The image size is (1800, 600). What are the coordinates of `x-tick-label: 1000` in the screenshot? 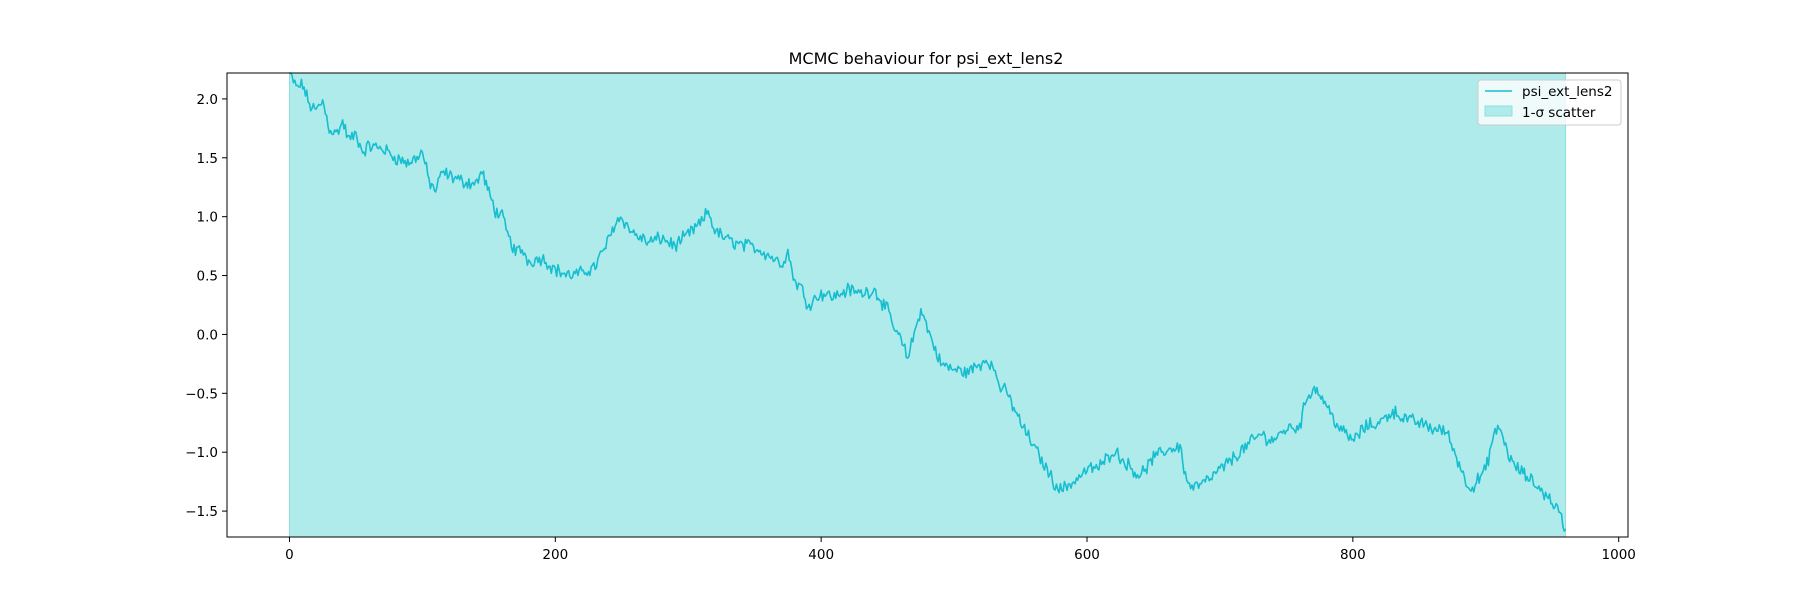 It's located at (1619, 555).